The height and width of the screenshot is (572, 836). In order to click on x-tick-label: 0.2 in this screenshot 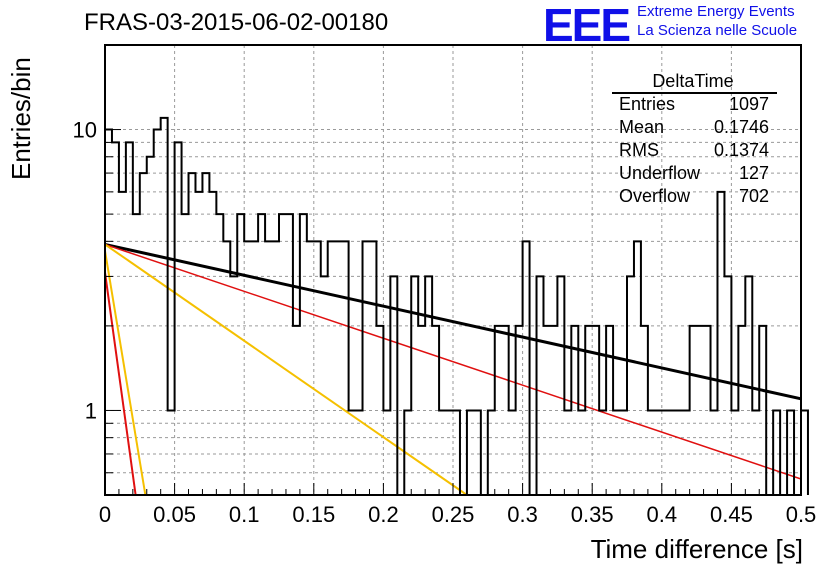, I will do `click(383, 514)`.